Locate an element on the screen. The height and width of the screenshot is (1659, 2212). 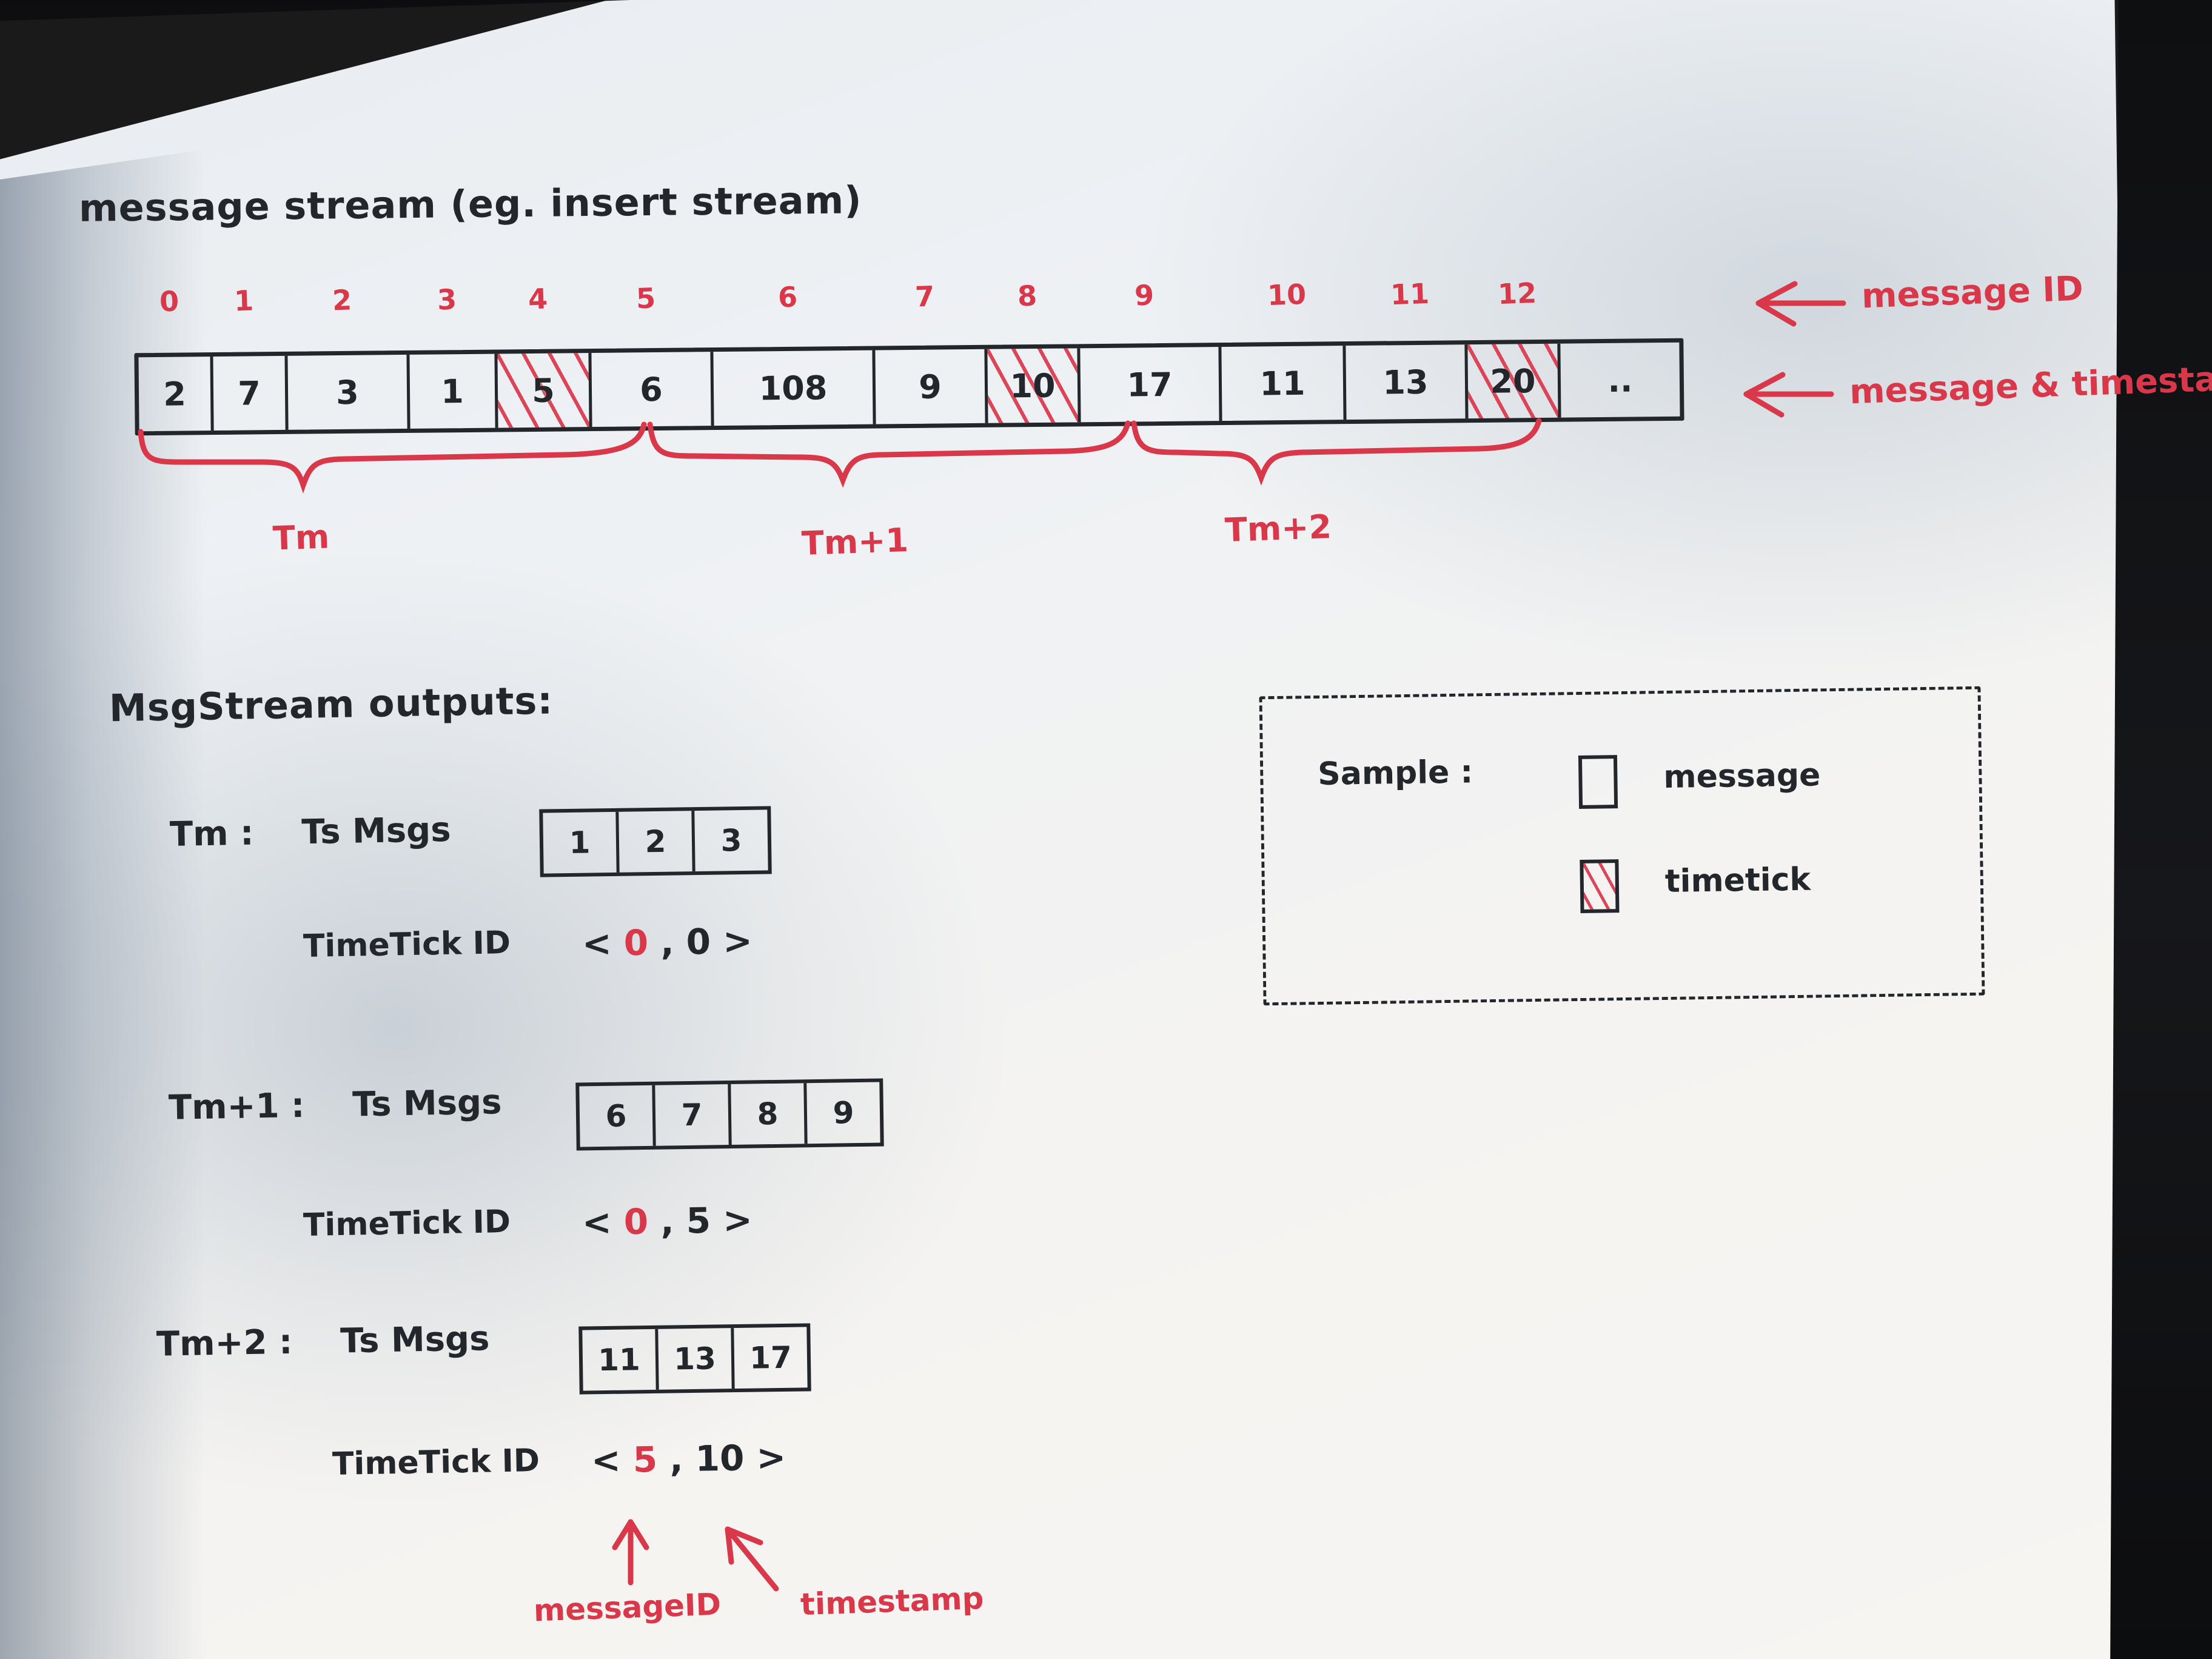
tick-ts-tm: 0 is located at coordinates (699, 942).